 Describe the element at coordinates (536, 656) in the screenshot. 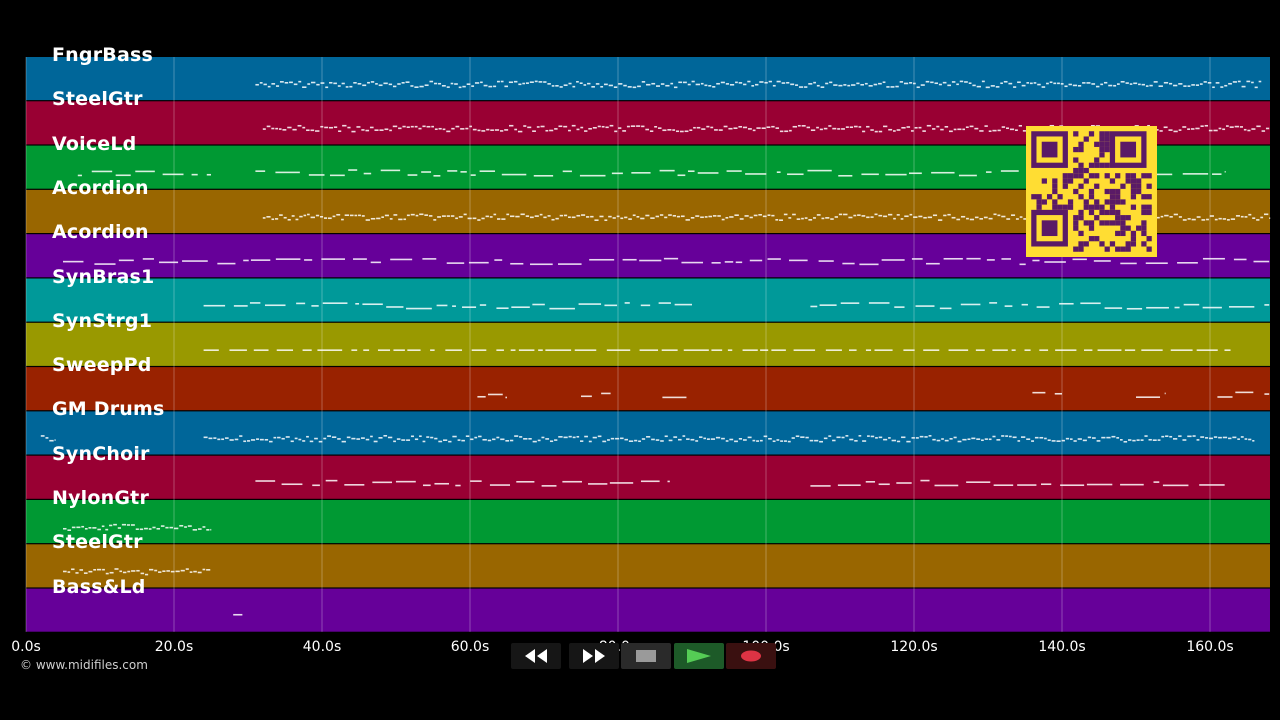

I see `rewind-button` at that location.